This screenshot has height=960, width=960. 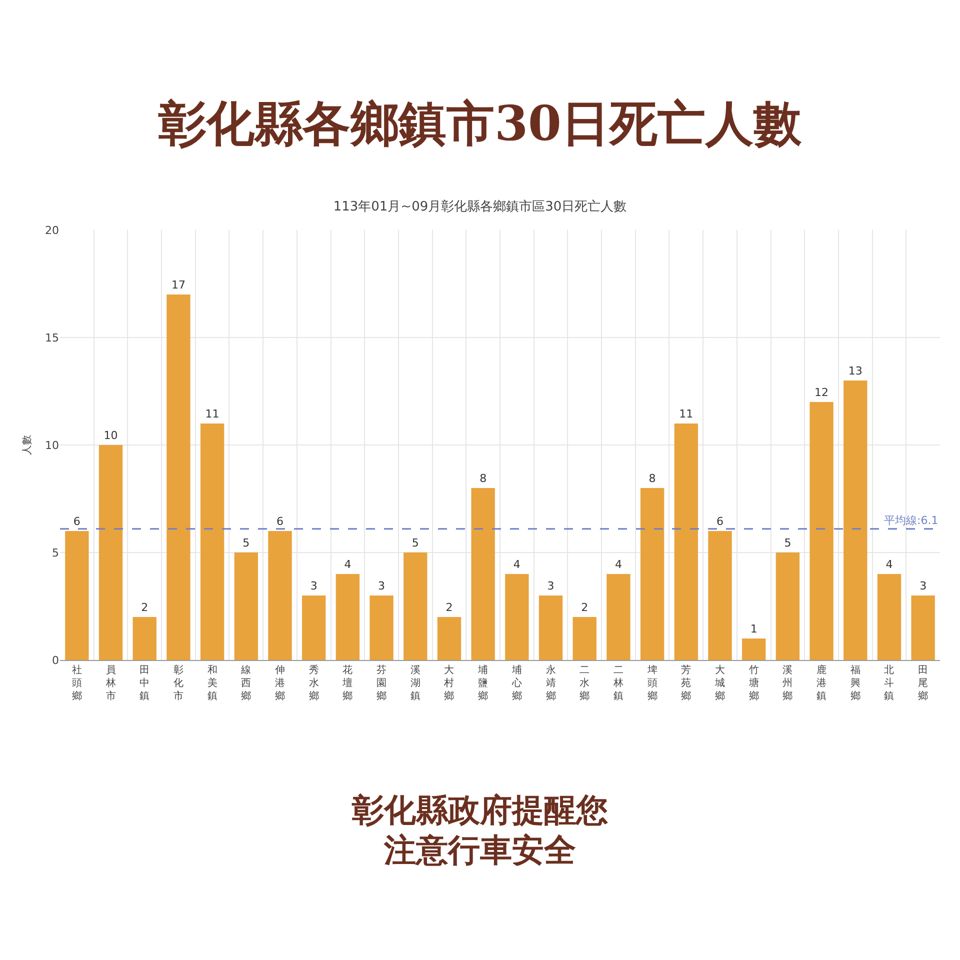 What do you see at coordinates (55, 660) in the screenshot?
I see `y-tick-label: 0` at bounding box center [55, 660].